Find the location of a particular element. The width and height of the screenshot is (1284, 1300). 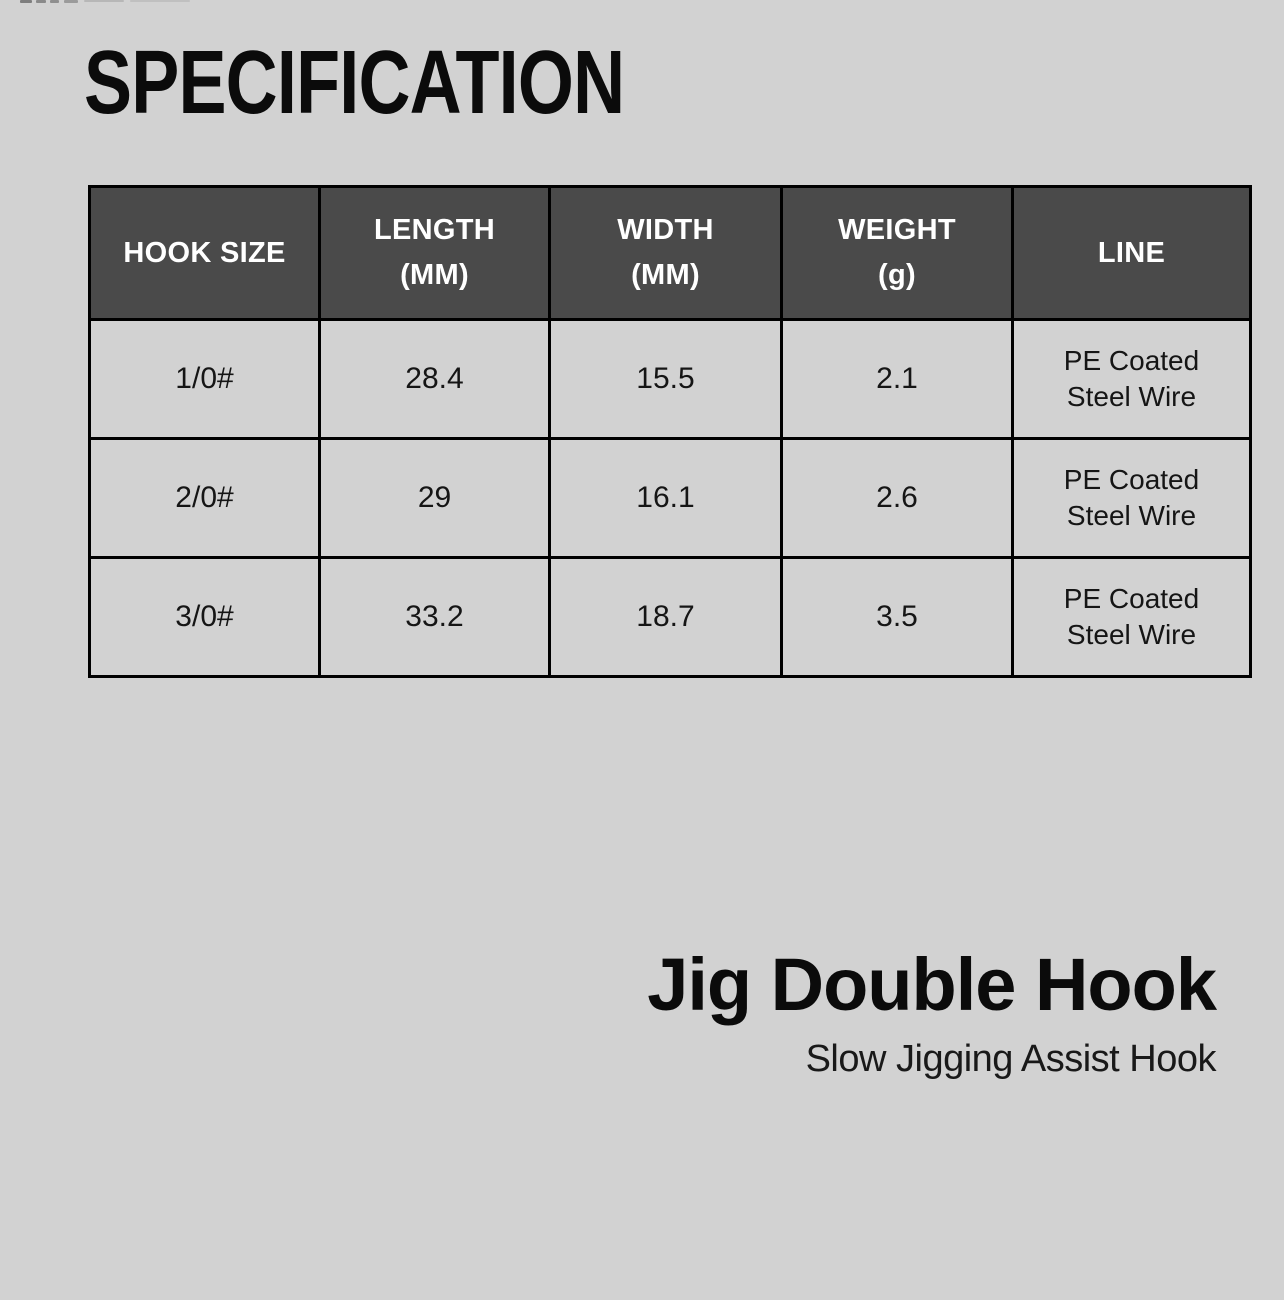

product-name: Jig Double Hook is located at coordinates (932, 984).